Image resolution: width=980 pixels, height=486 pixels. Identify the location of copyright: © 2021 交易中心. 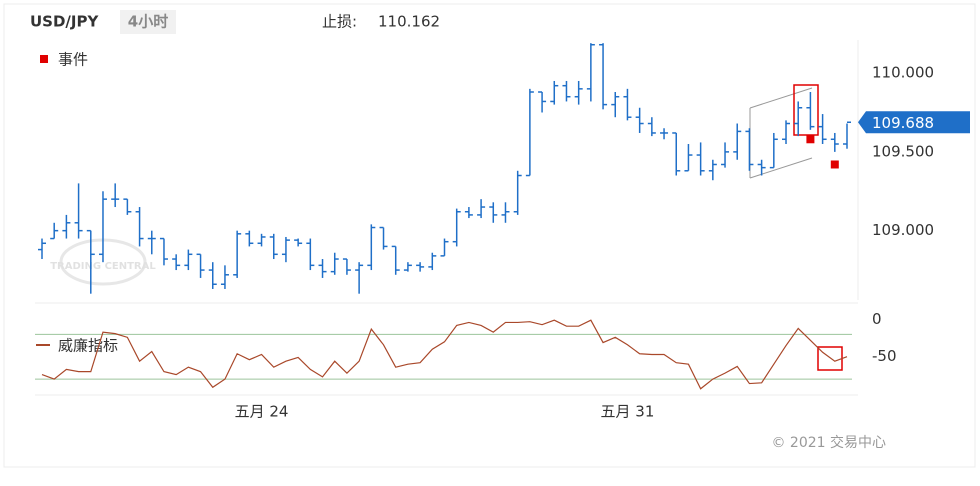
(828, 442).